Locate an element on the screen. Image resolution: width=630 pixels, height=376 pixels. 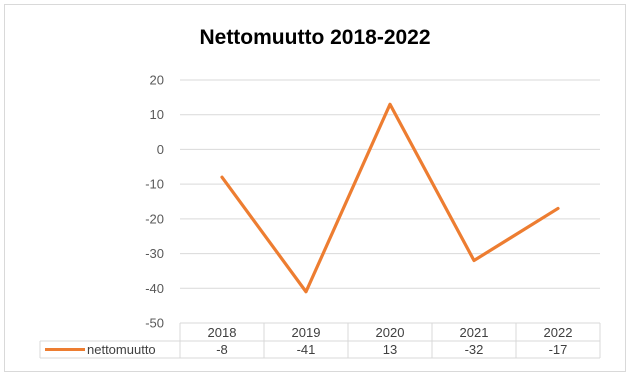
legend-series-label: nettomuutto is located at coordinates (121, 349).